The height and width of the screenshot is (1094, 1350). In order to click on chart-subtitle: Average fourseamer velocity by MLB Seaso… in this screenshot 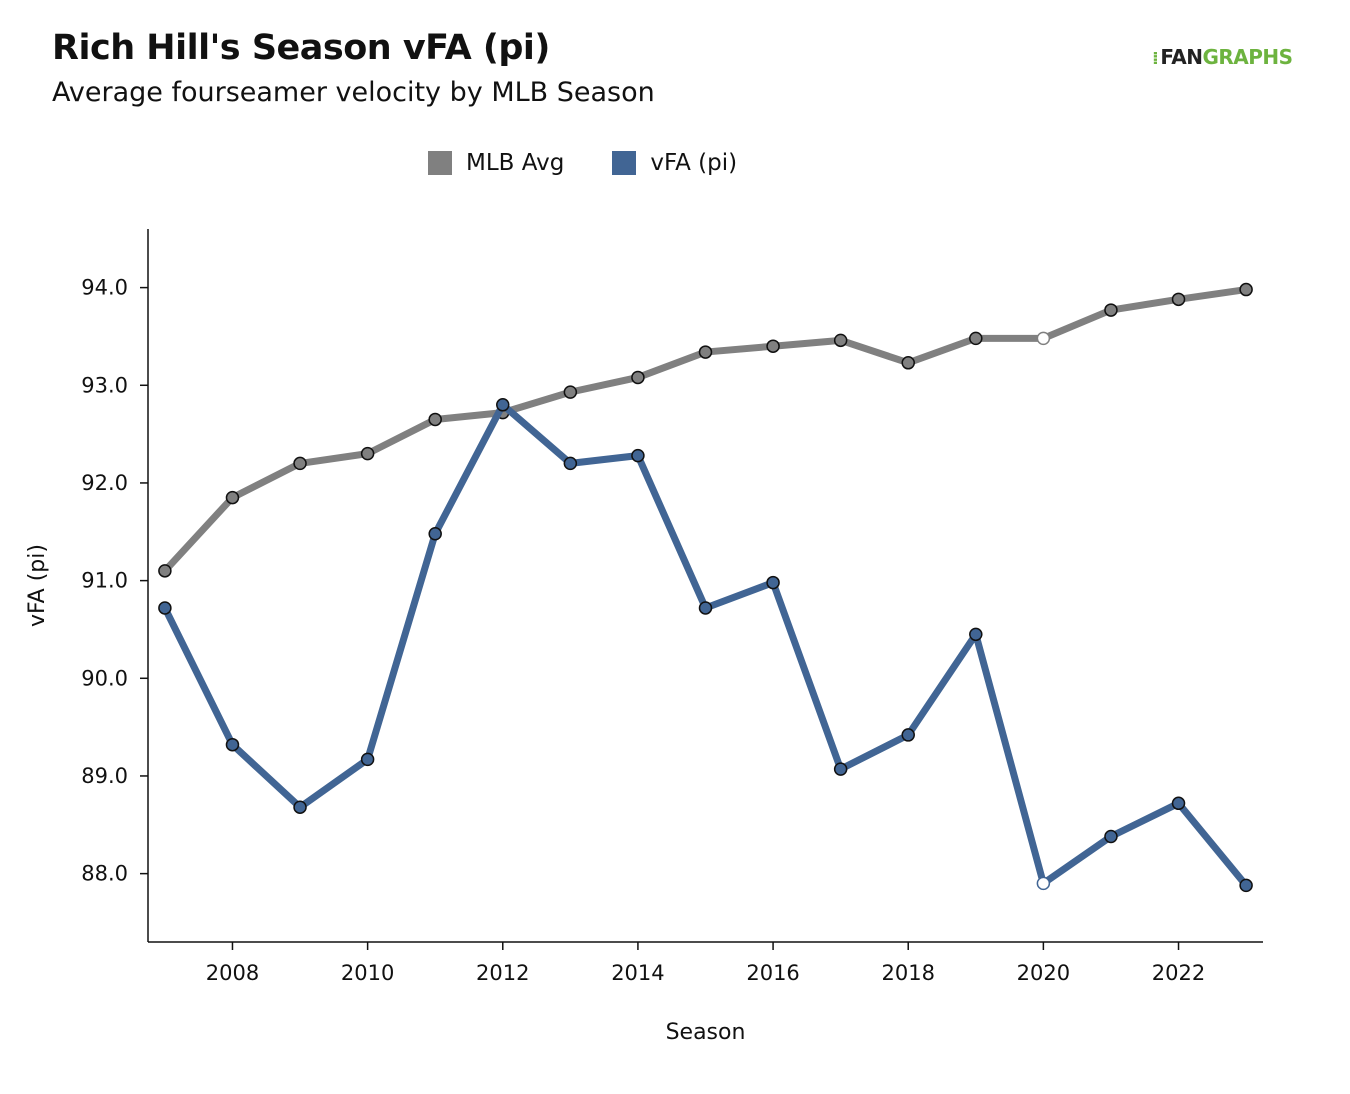, I will do `click(353, 92)`.